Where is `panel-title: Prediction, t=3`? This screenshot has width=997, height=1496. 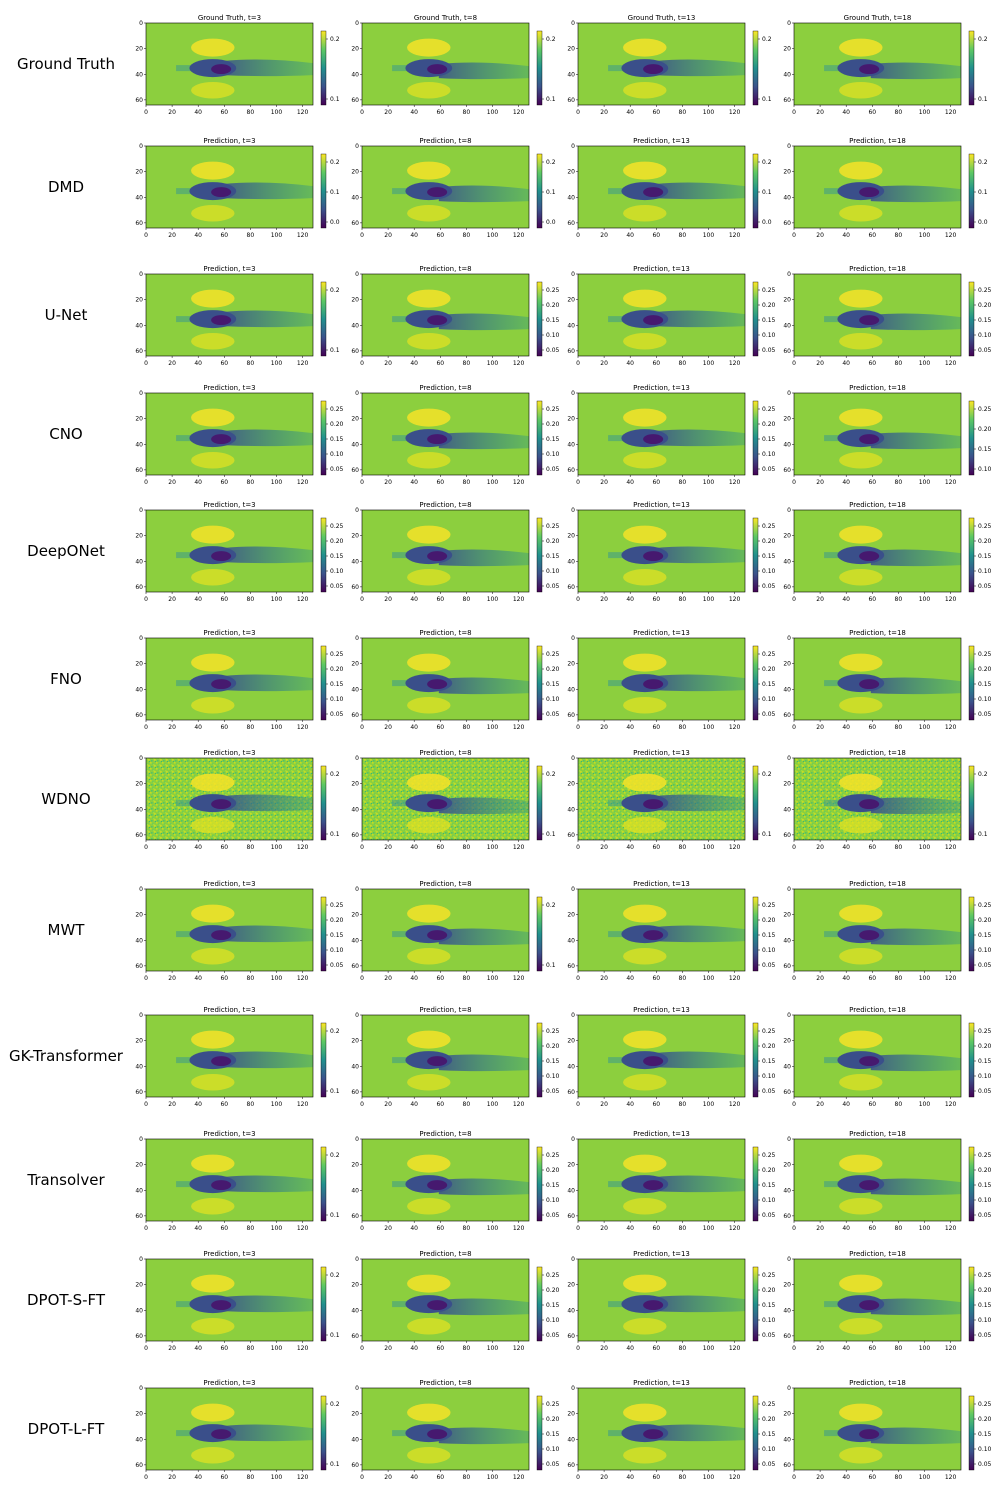
panel-title: Prediction, t=3 is located at coordinates (229, 269).